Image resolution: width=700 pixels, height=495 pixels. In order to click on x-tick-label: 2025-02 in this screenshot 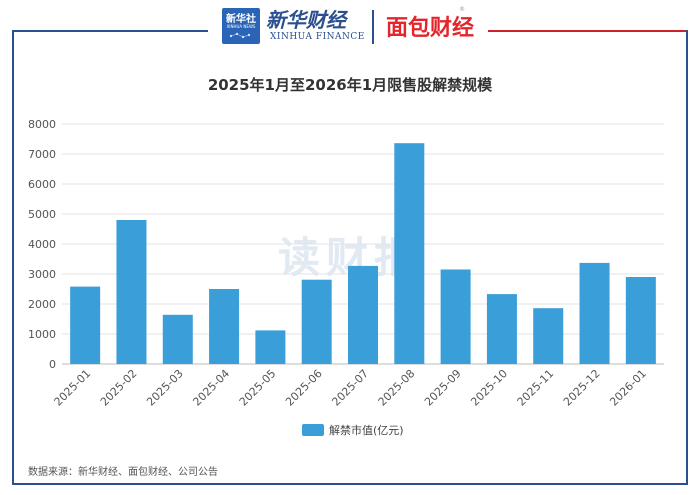, I will do `click(119, 388)`.